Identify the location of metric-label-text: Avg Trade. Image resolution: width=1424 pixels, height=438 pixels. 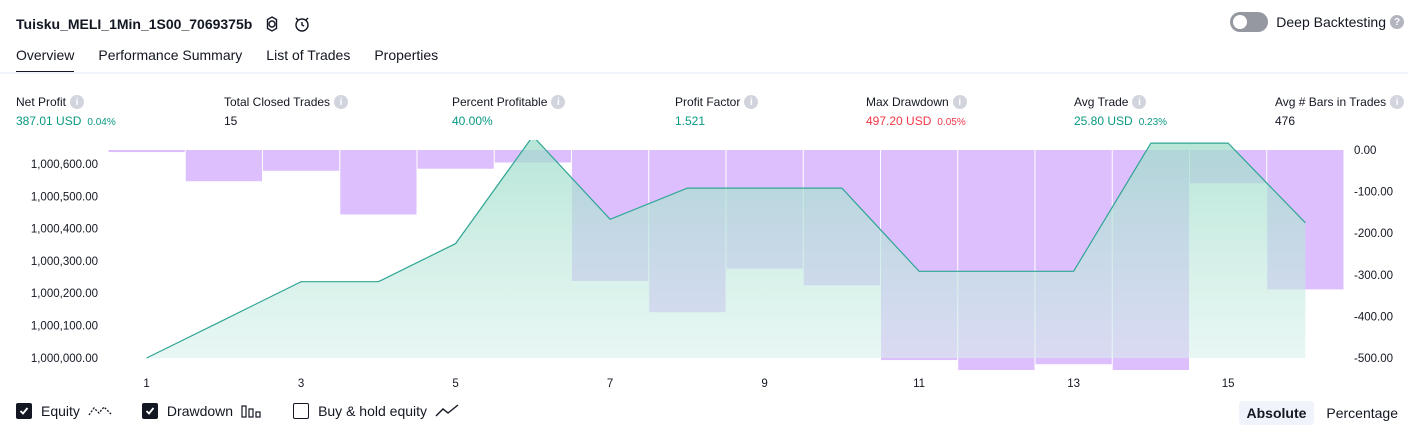
(1101, 102).